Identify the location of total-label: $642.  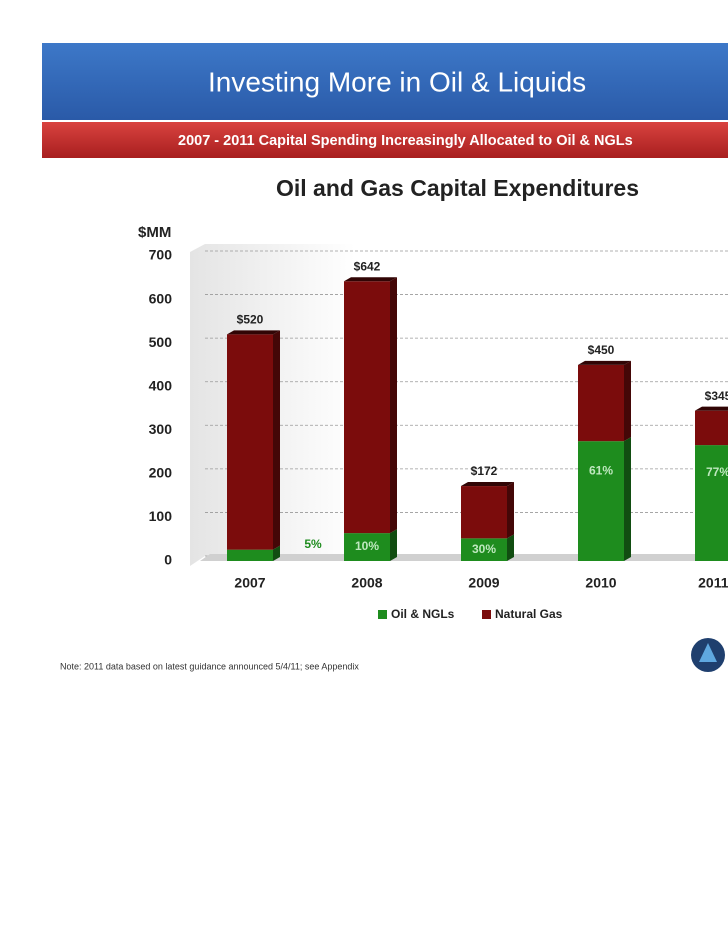
(367, 266).